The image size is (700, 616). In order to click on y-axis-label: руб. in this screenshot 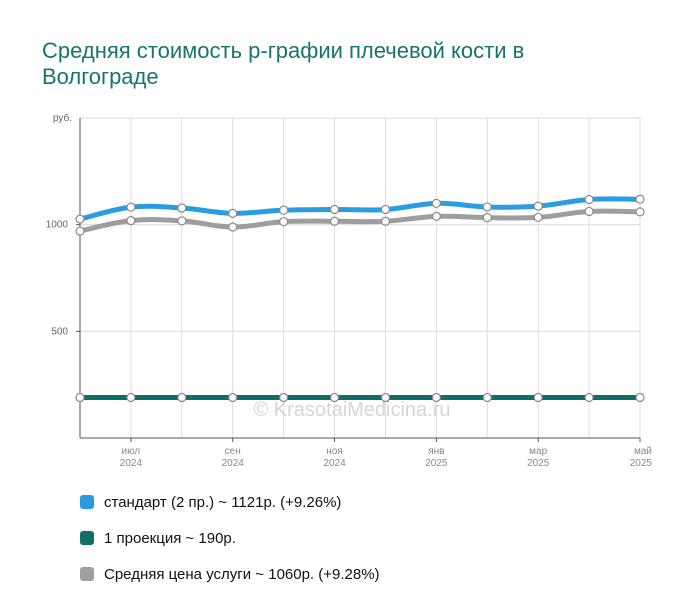, I will do `click(62, 118)`.